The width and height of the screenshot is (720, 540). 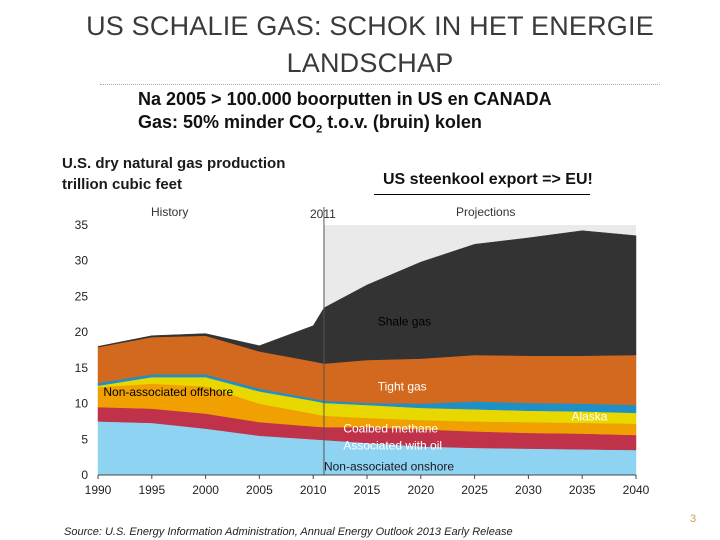 I want to click on chart-subtitle: trillion cubic feet, so click(x=122, y=184).